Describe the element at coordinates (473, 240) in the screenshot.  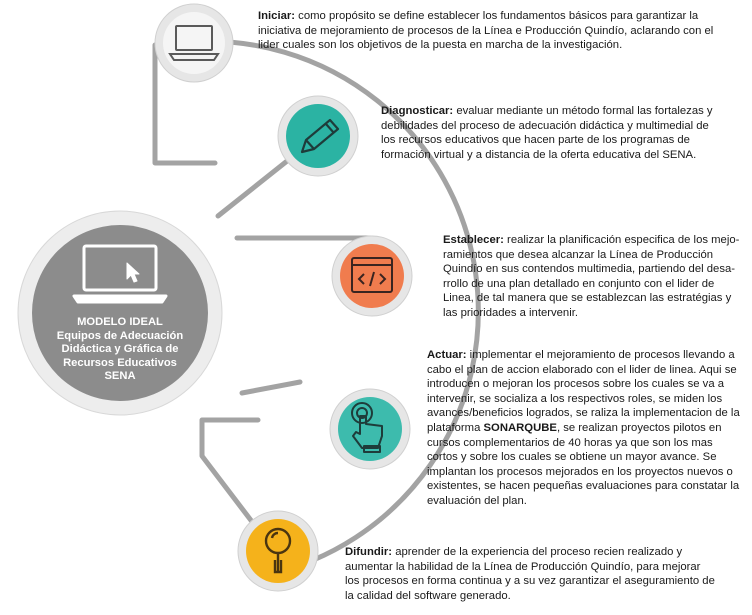
I see `step-establecer-label: Establecer:` at that location.